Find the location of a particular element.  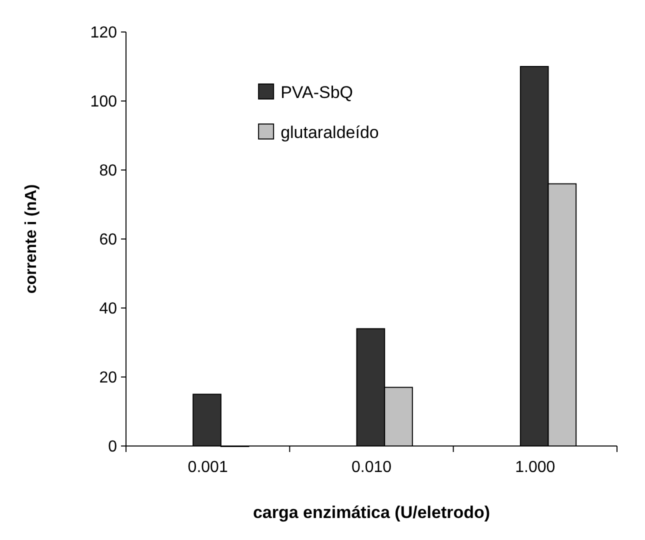

legend-label: glutaraldeído is located at coordinates (329, 132).